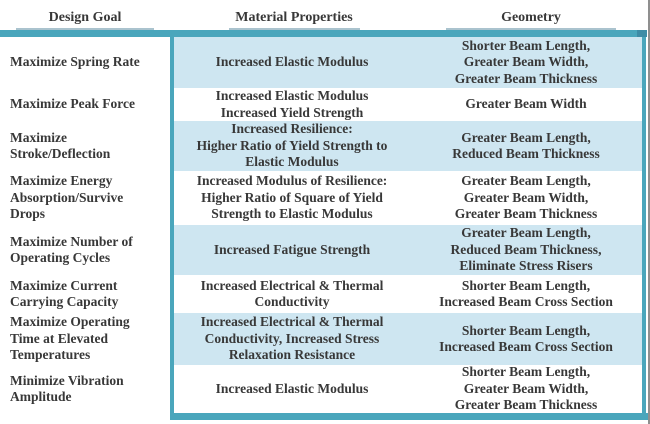  I want to click on design-goal-cell: Minimize Vibration Amplitude, so click(85, 389).